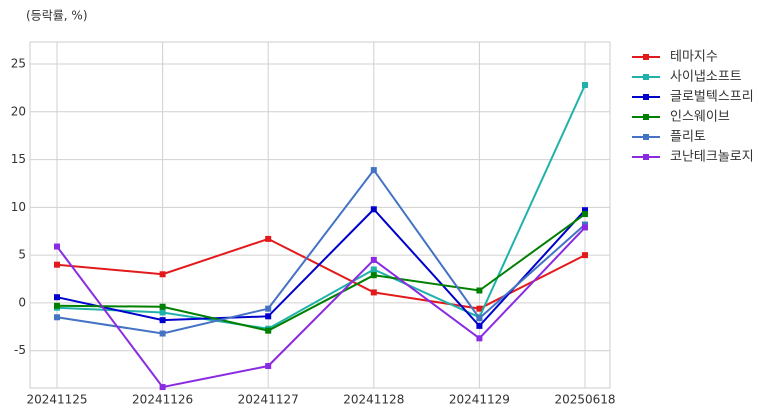 This screenshot has width=782, height=420. I want to click on y-tick-label: 15, so click(18, 159).